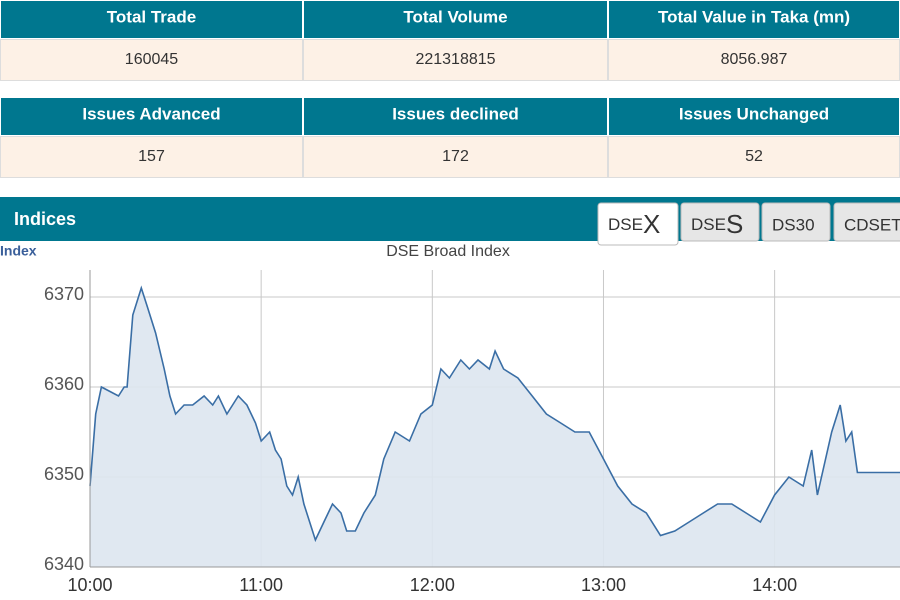 This screenshot has width=900, height=600. I want to click on header-text: Total Volume, so click(455, 16).